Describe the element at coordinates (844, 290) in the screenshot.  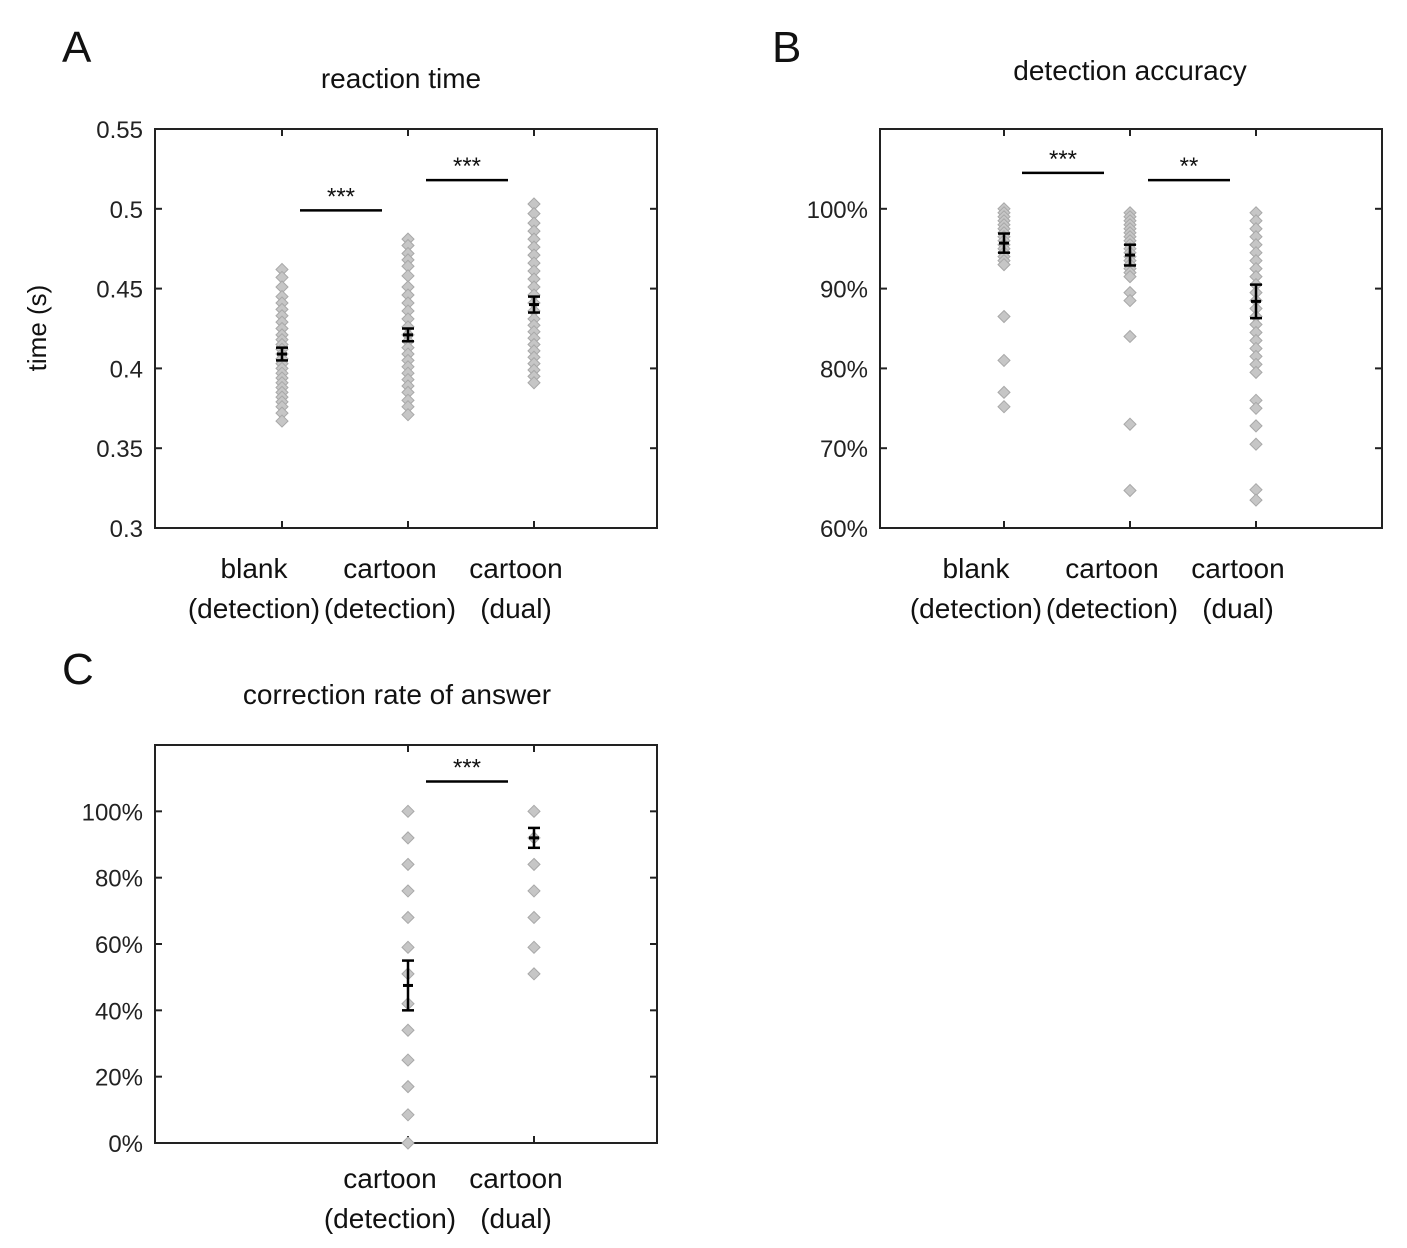
I see `y-tick-label: 90%` at that location.